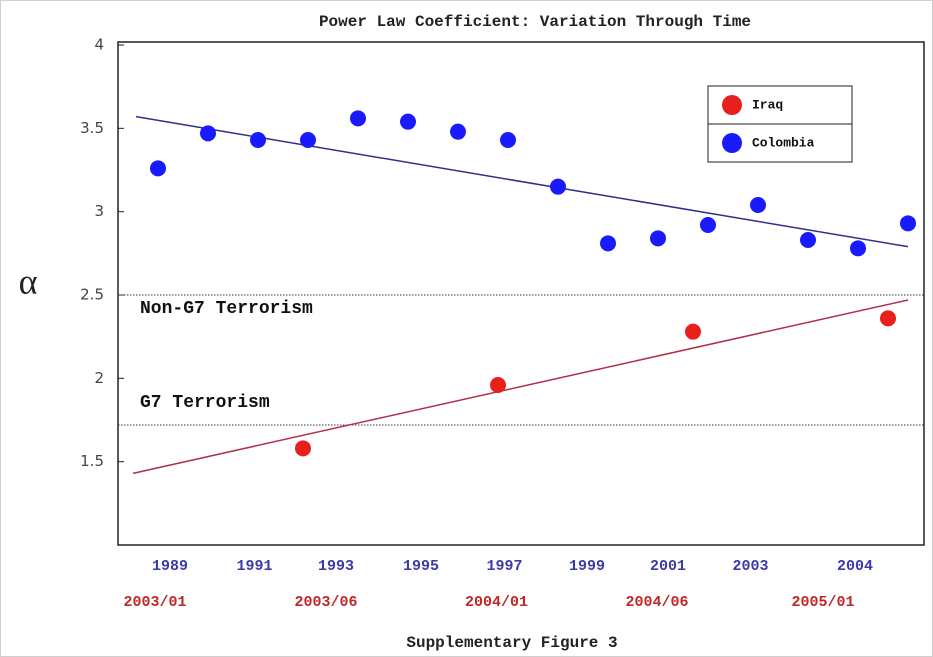 The height and width of the screenshot is (657, 933). Describe the element at coordinates (254, 566) in the screenshot. I see `x-tick-label: 1991` at that location.